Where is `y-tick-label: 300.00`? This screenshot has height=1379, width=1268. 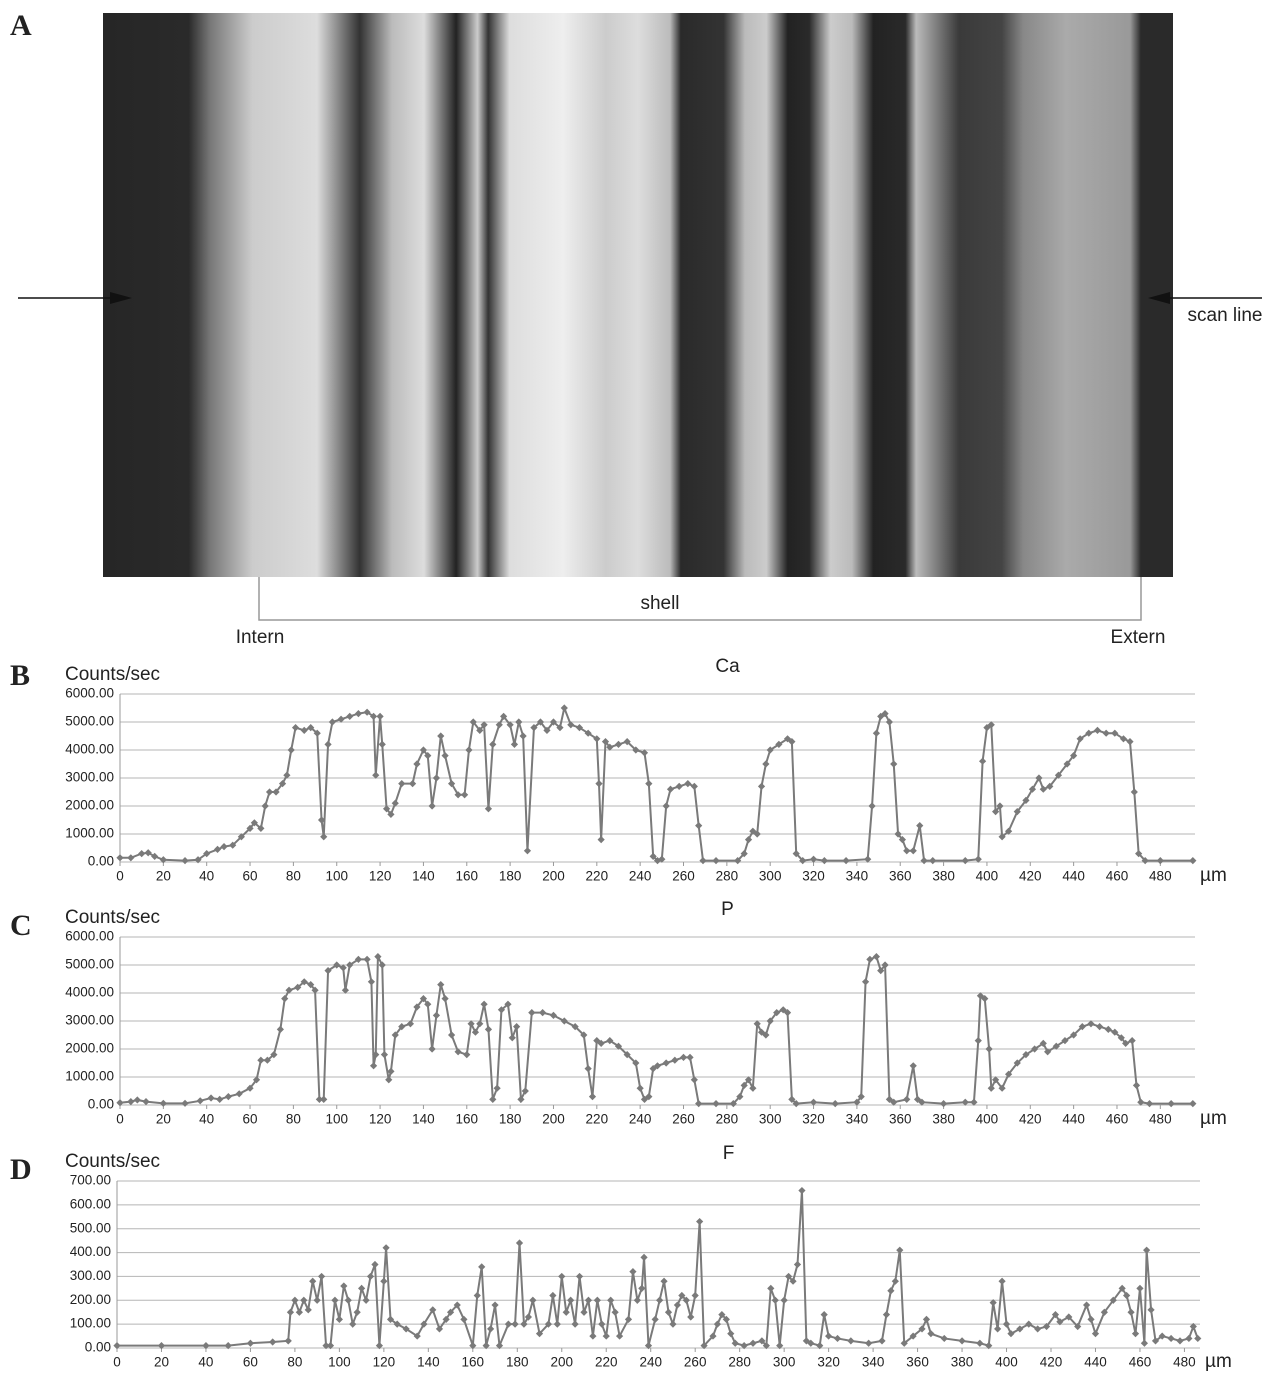
y-tick-label: 300.00 is located at coordinates (90, 1275).